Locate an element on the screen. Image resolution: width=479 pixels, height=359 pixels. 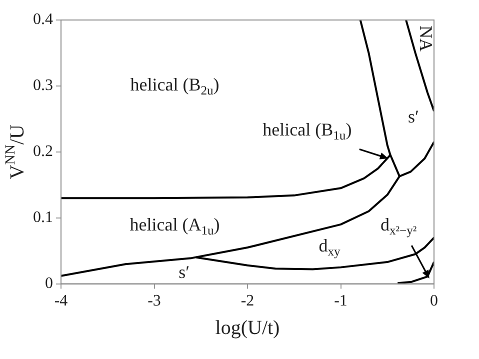
y-tick-label: 0.4 is located at coordinates (43, 19).